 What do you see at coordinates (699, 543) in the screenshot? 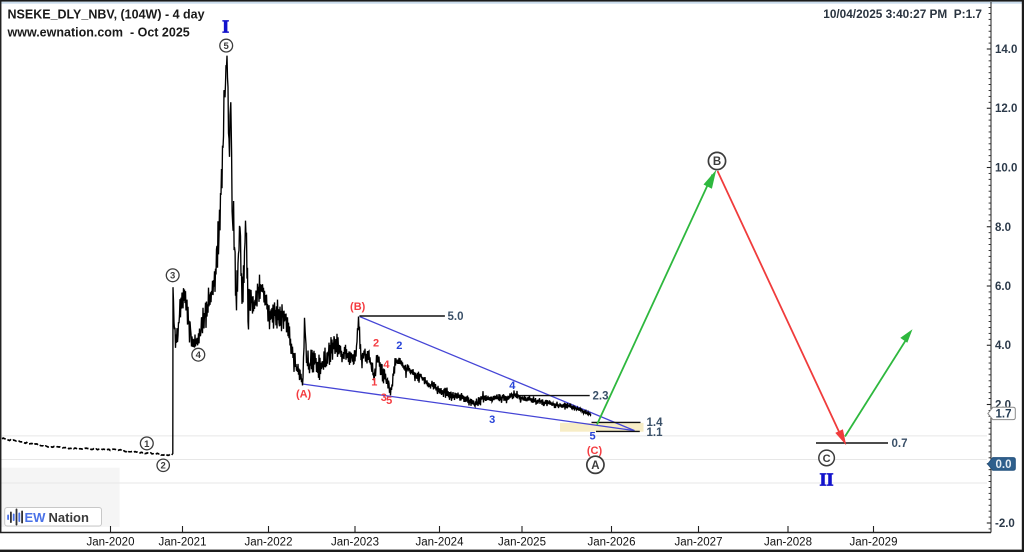
I see `svg-text: Jan-2027` at bounding box center [699, 543].